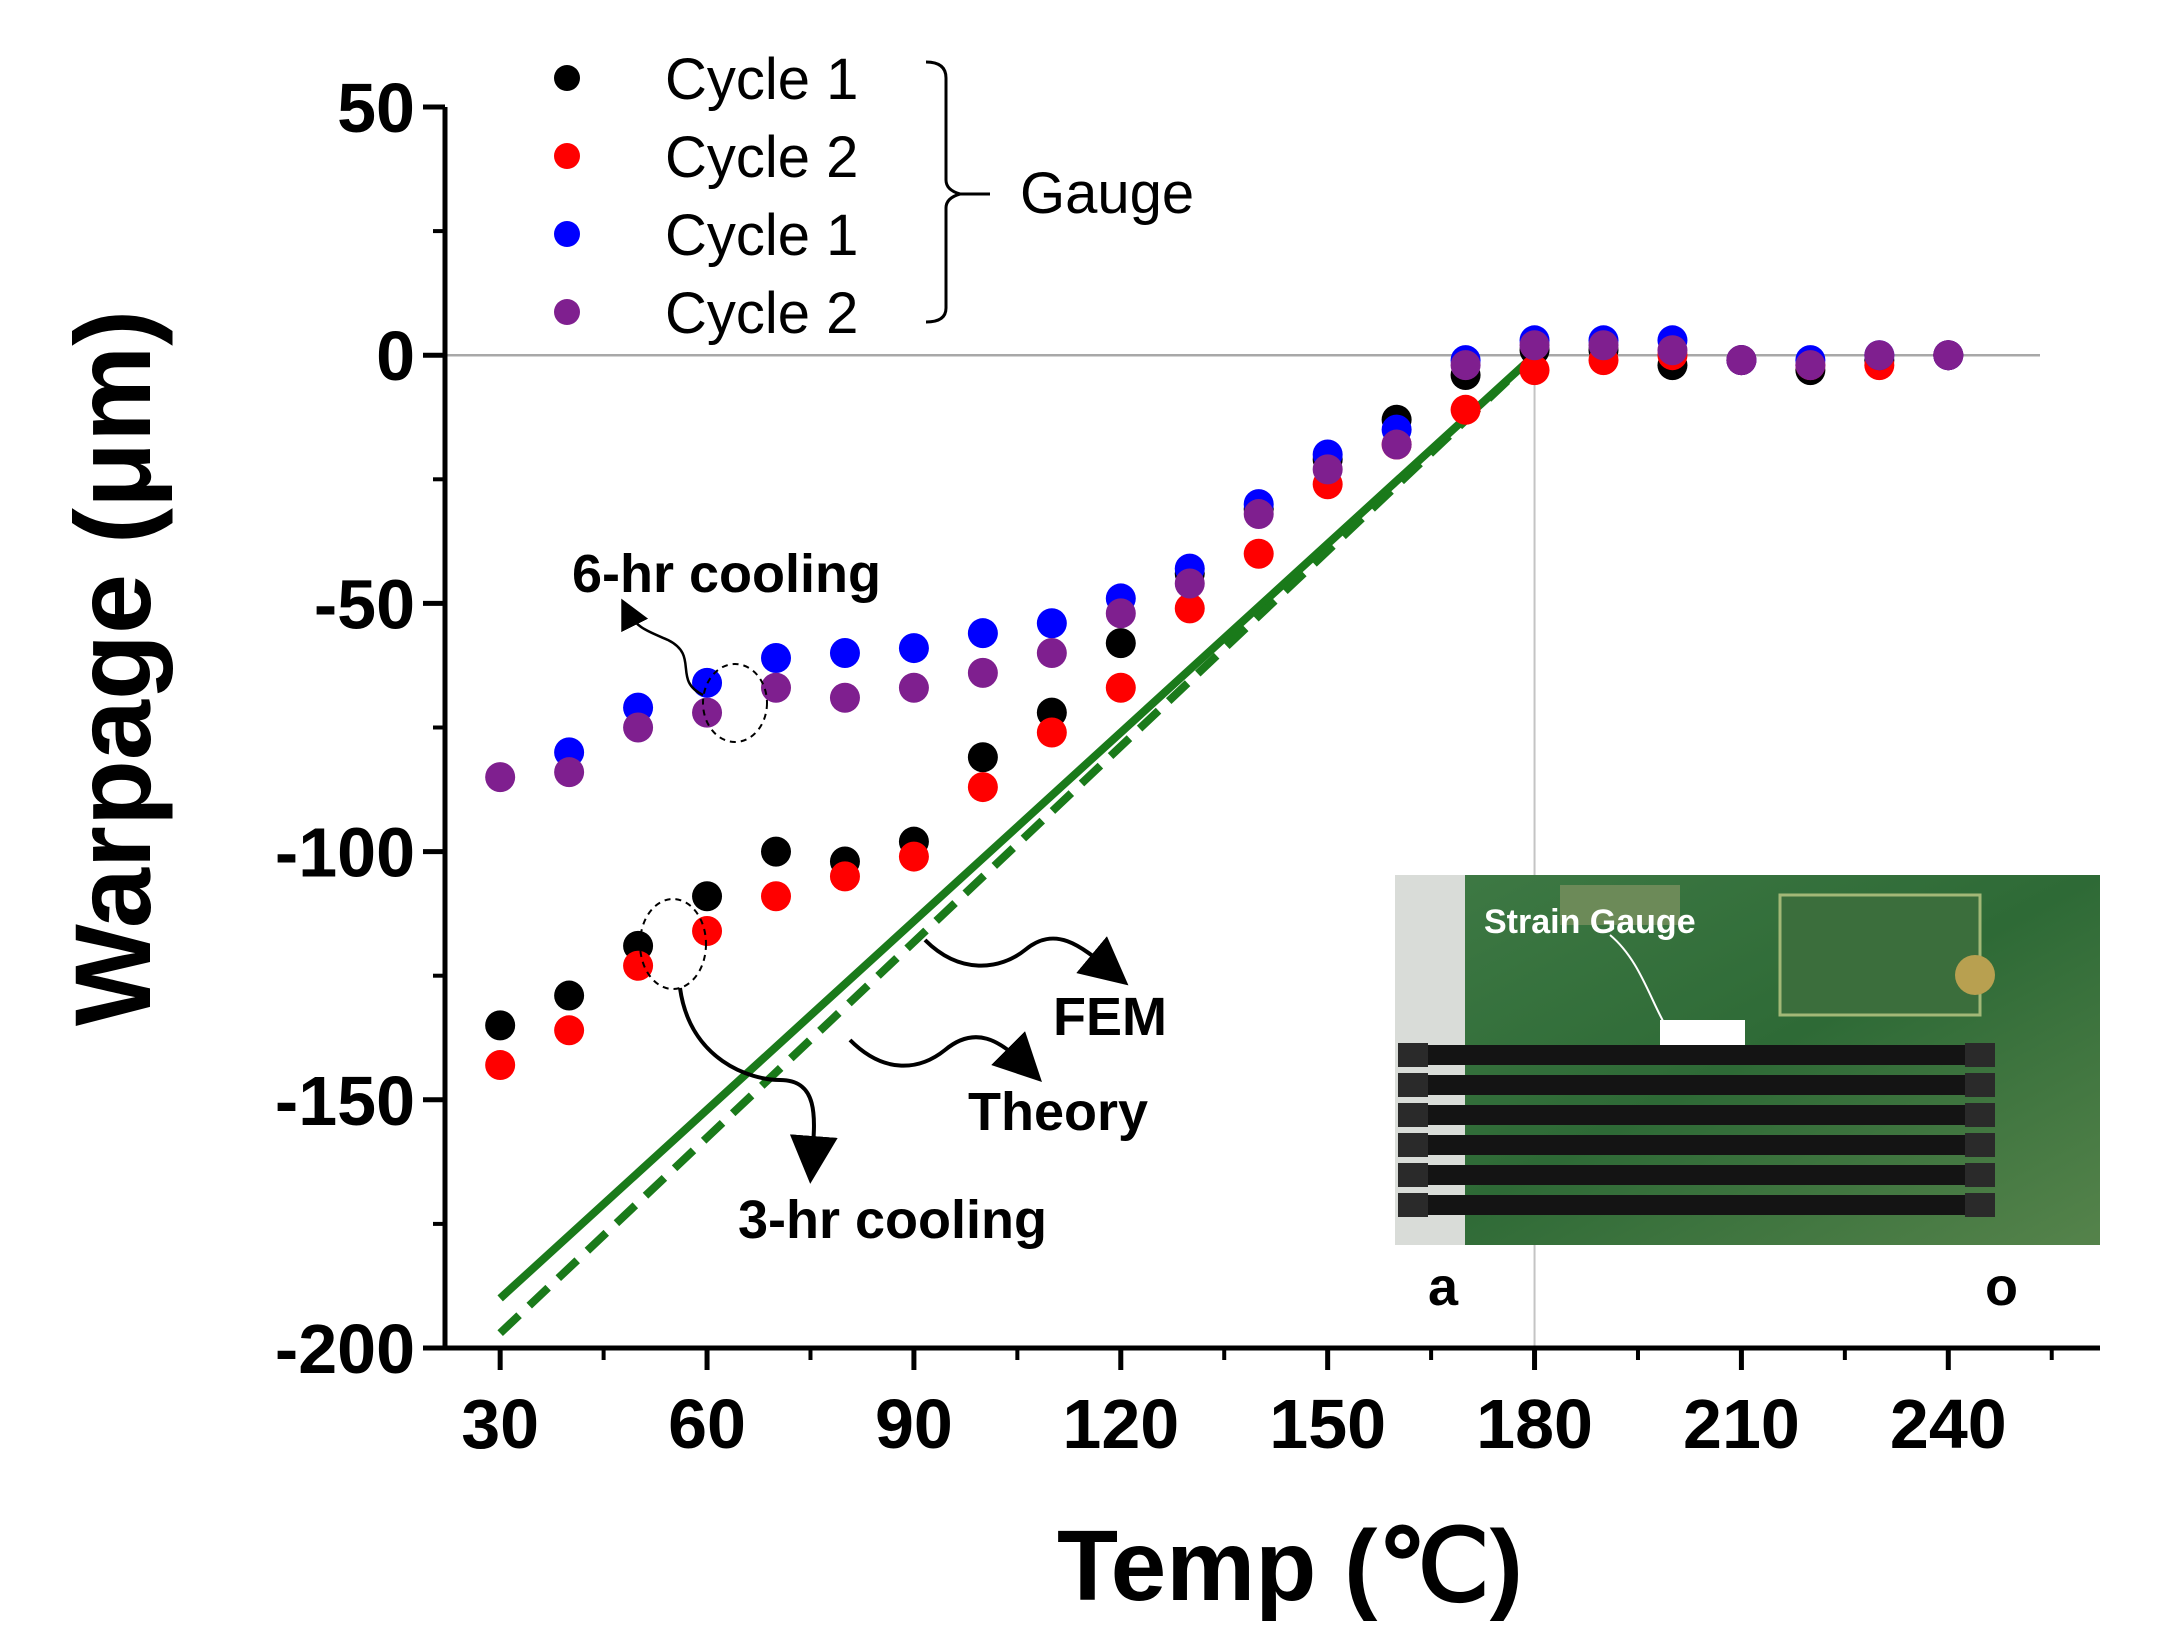  I want to click on x-tick-label: 210, so click(1741, 1424).